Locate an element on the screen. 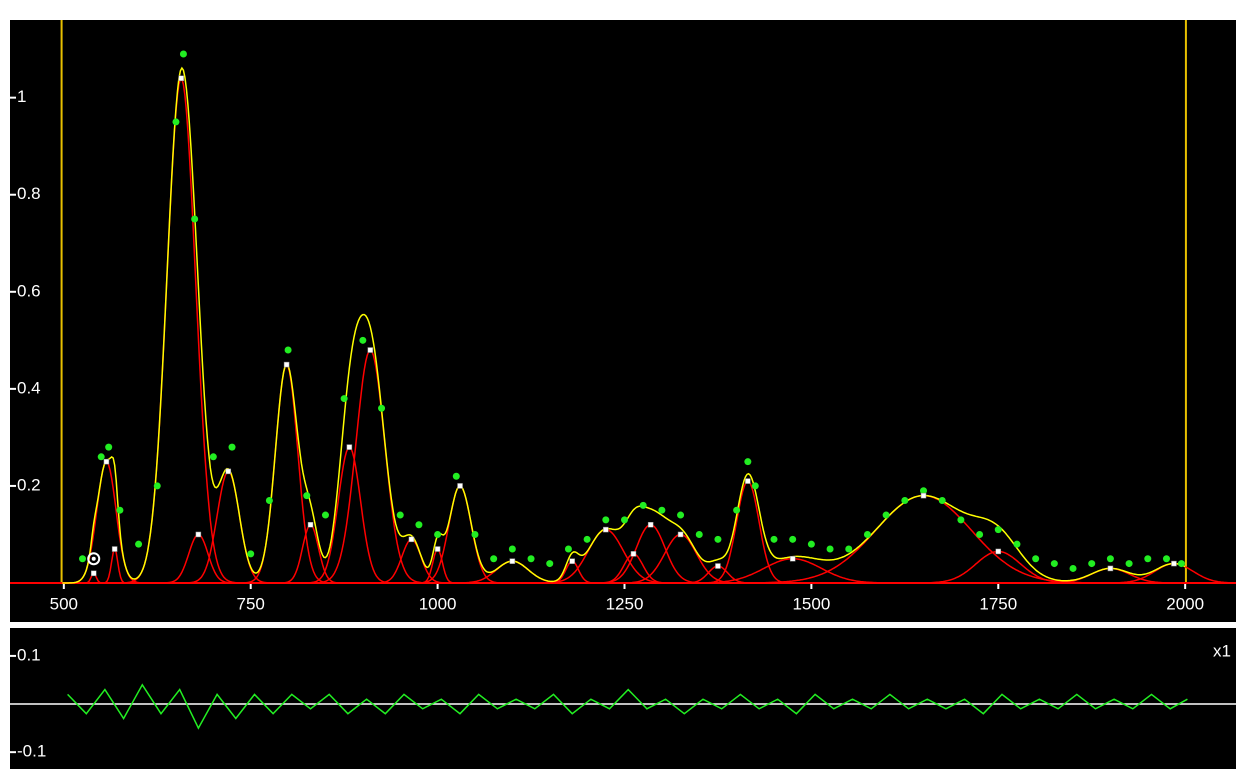 This screenshot has width=1236, height=769. y-tick-label: 0.8 is located at coordinates (29, 193).